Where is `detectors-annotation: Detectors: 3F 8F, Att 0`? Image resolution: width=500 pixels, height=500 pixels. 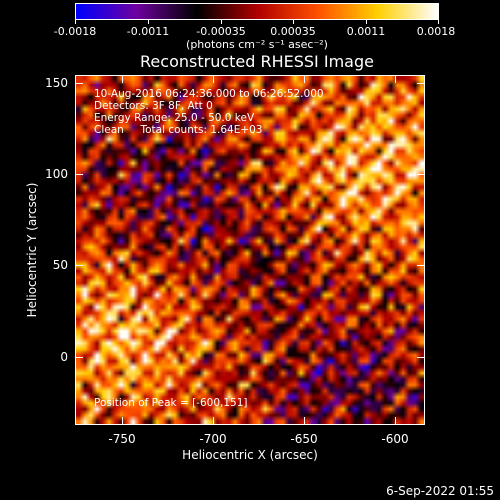 detectors-annotation: Detectors: 3F 8F, Att 0 is located at coordinates (153, 106).